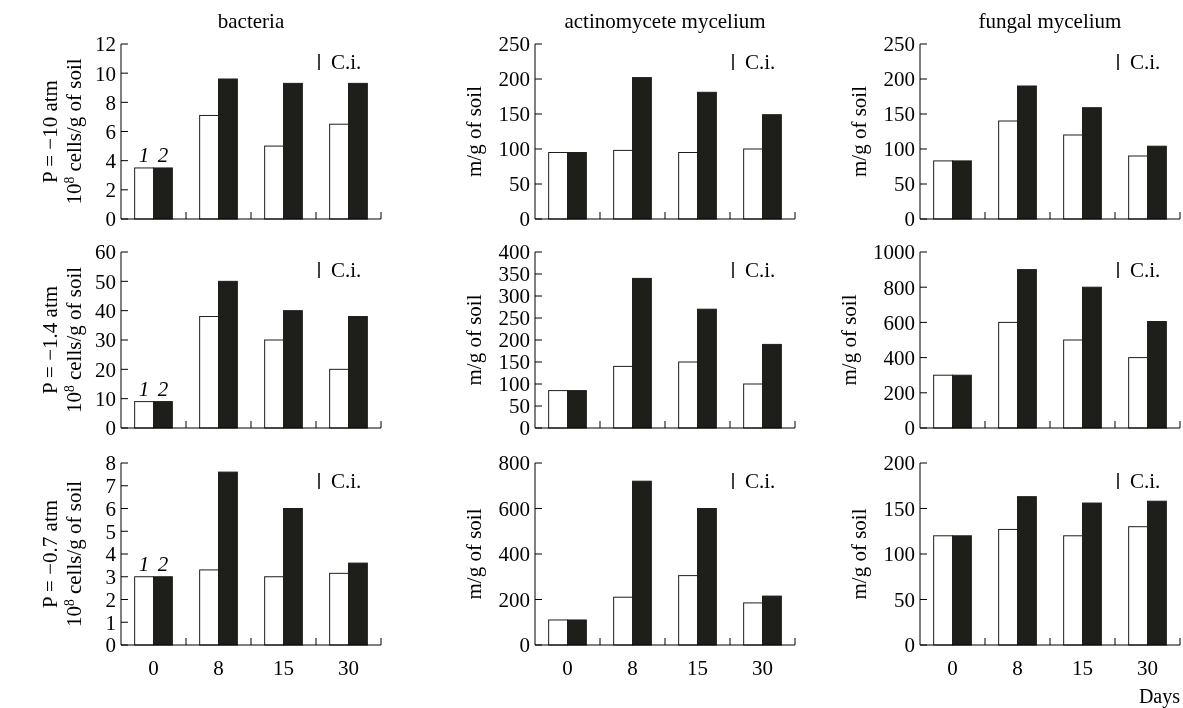 The height and width of the screenshot is (708, 1183). I want to click on y-tick-label: 5, so click(110, 531).